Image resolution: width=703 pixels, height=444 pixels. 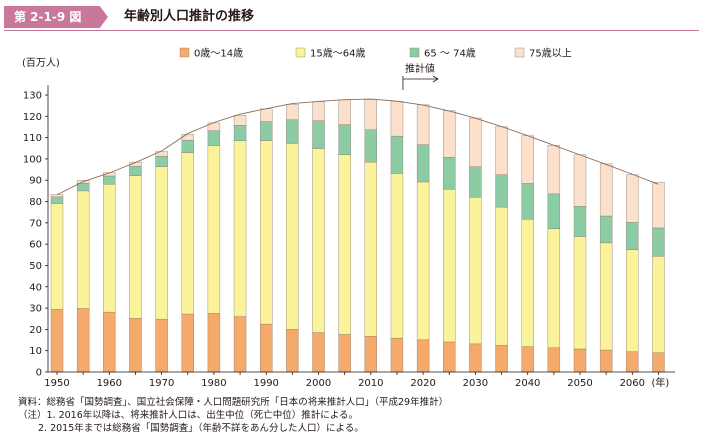 What do you see at coordinates (265, 383) in the screenshot?
I see `x-tick-label: 1990` at bounding box center [265, 383].